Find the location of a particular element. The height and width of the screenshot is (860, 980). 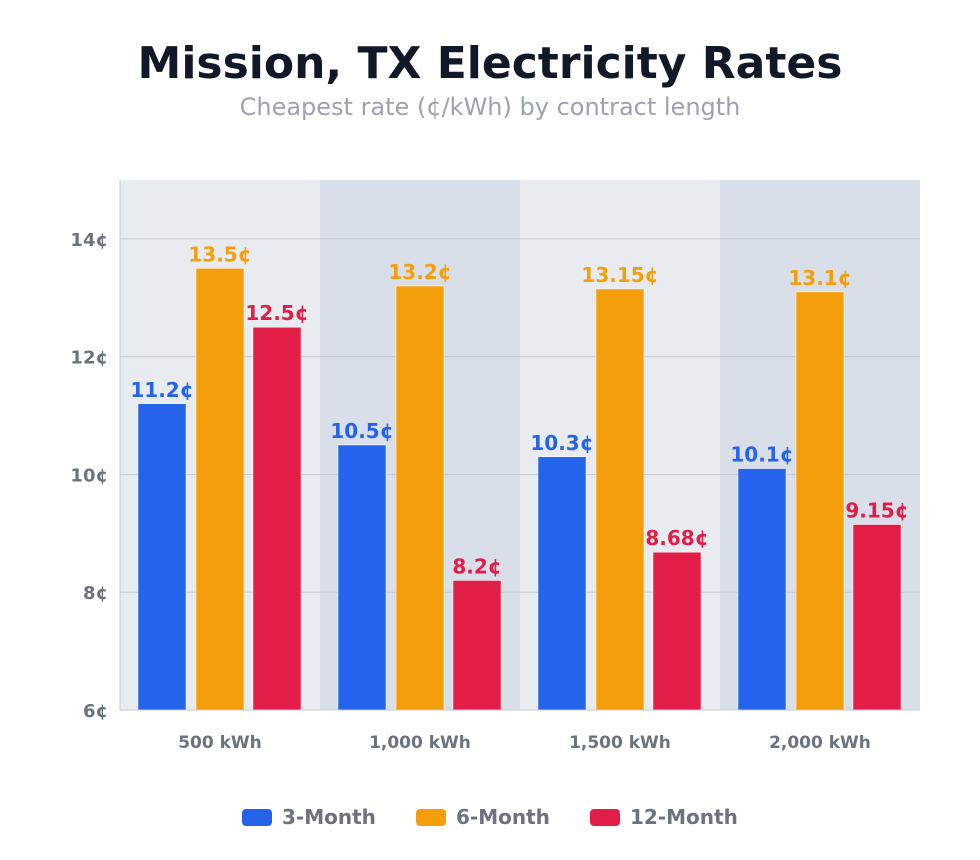

legend-label: 6-Month is located at coordinates (503, 817).